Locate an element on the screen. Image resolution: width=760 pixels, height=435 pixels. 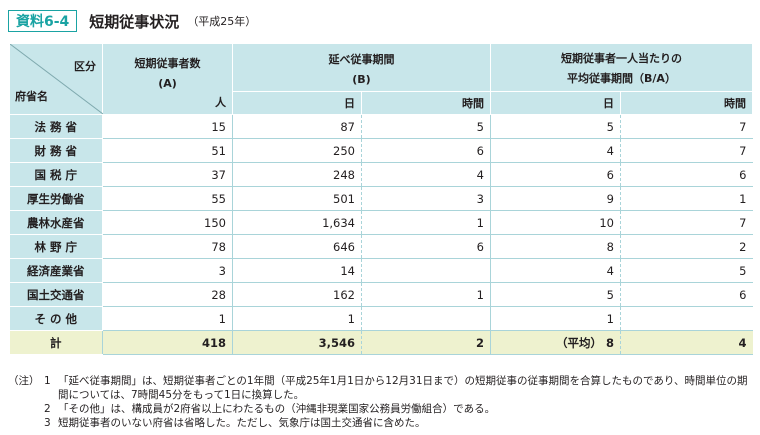
cell-workers: 1 is located at coordinates (167, 318).